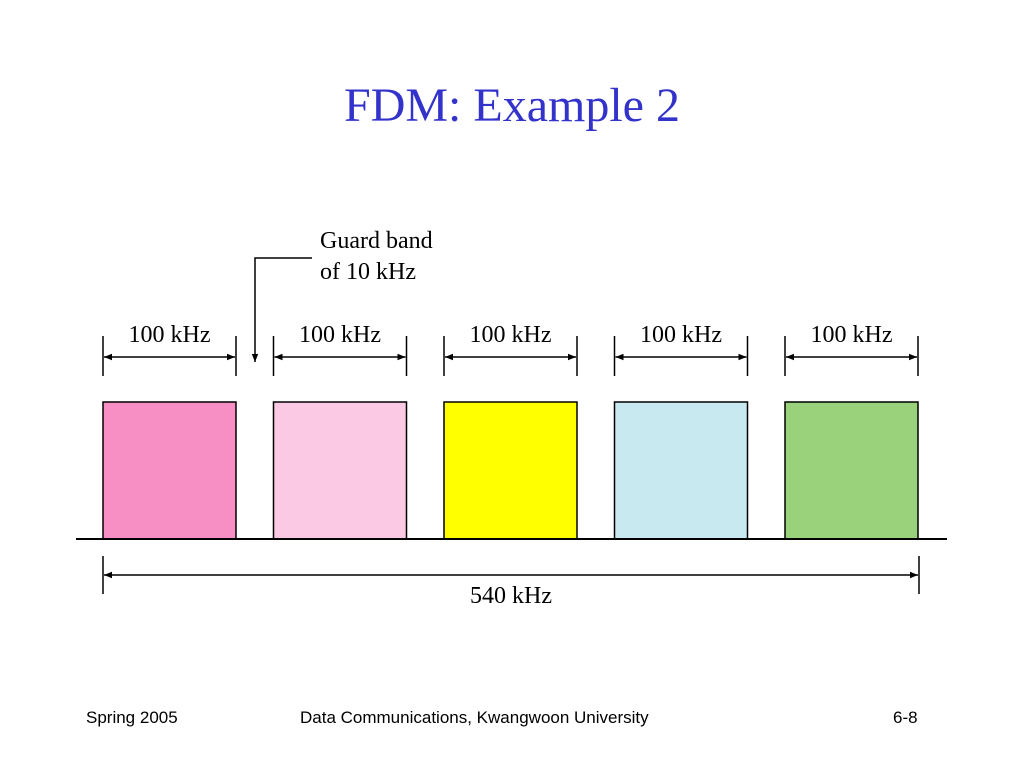 This screenshot has width=1024, height=768. Describe the element at coordinates (905, 717) in the screenshot. I see `footer-page-number: 6-8` at that location.